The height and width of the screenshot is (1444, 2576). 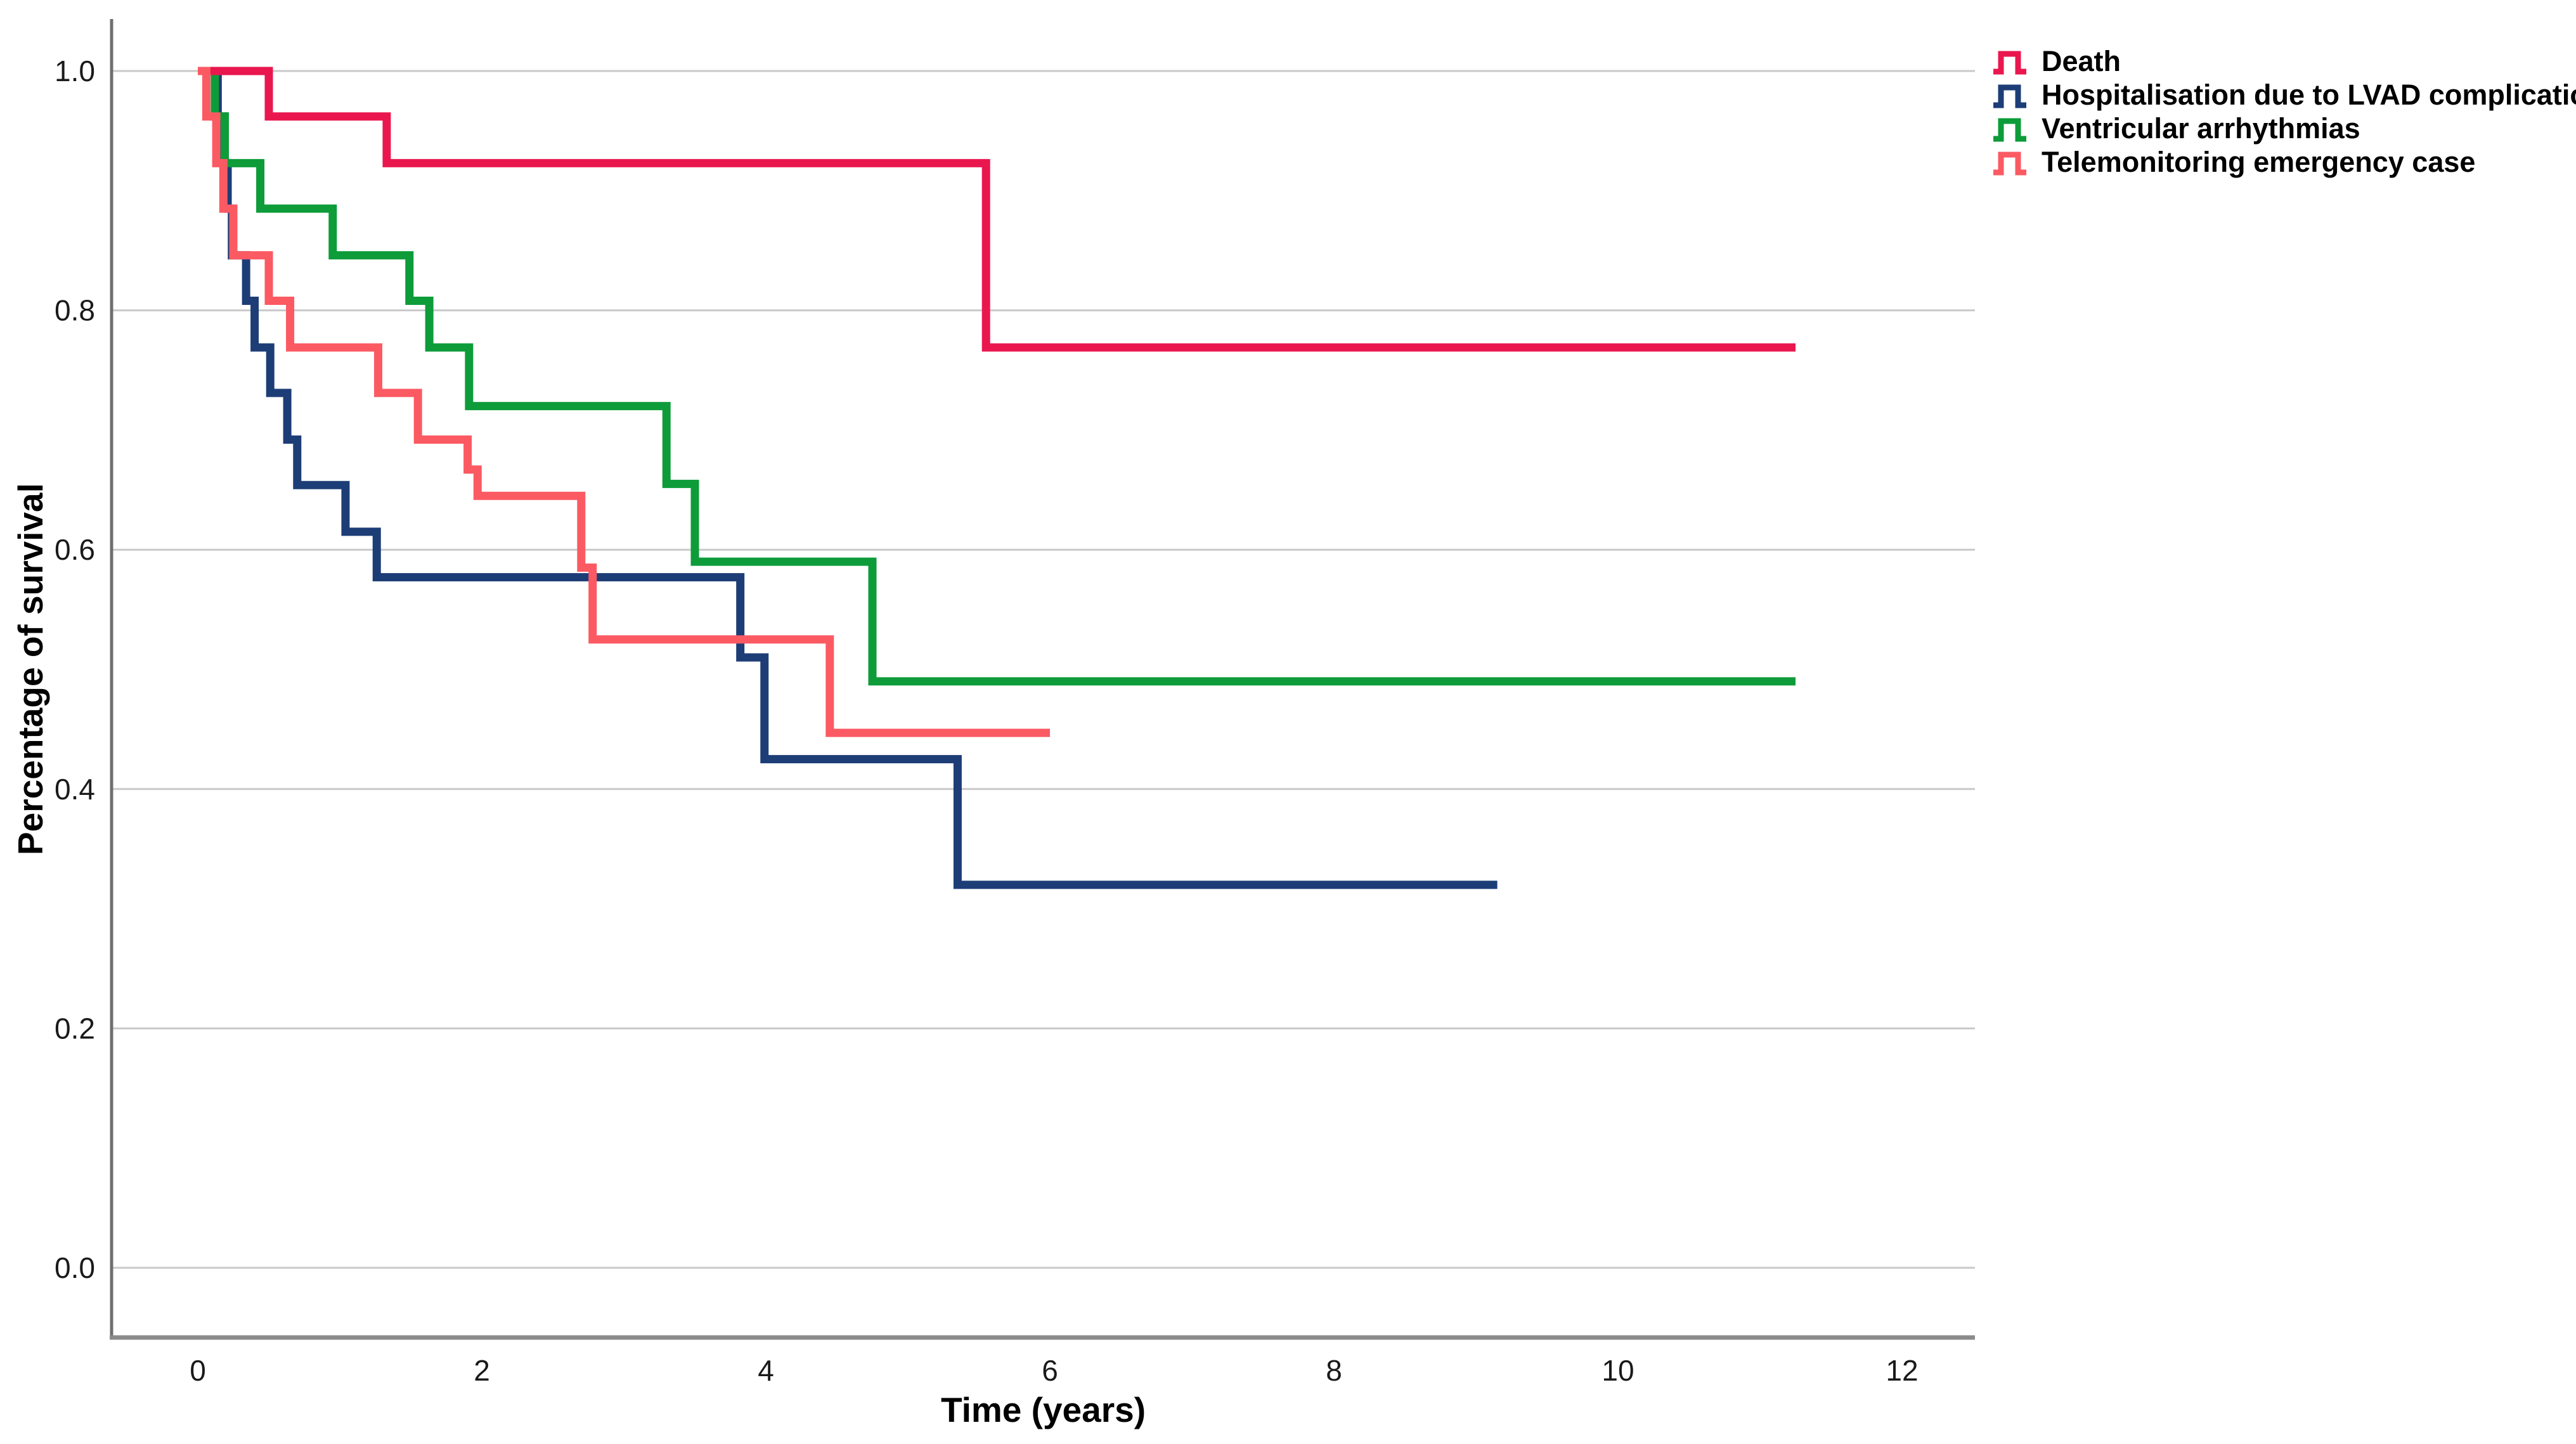 I want to click on legend-label-ventricular: Ventricular arrhythmias, so click(x=2201, y=128).